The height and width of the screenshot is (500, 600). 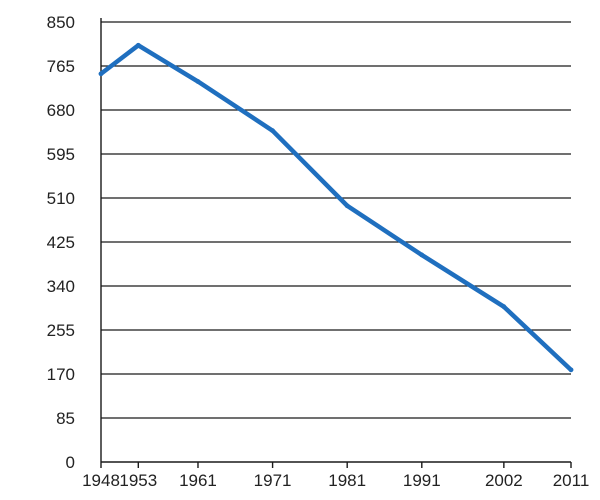 I want to click on x-tick-label: 1981, so click(x=347, y=480).